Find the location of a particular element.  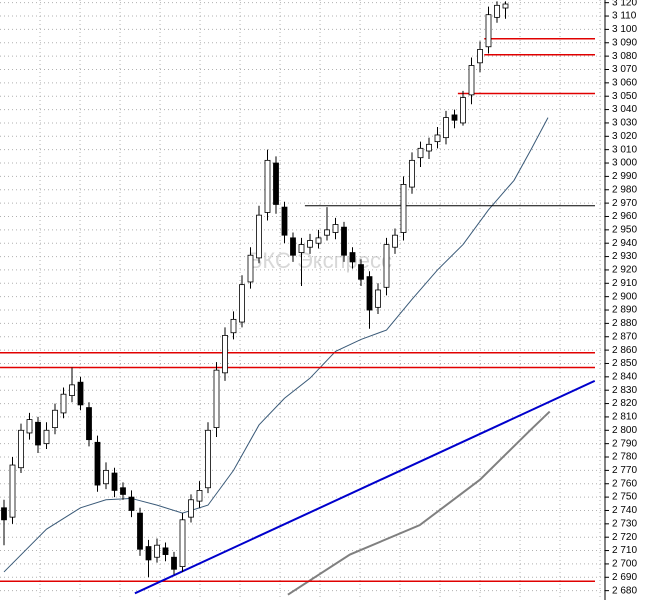

y-tick-label: 3 060 is located at coordinates (624, 82).